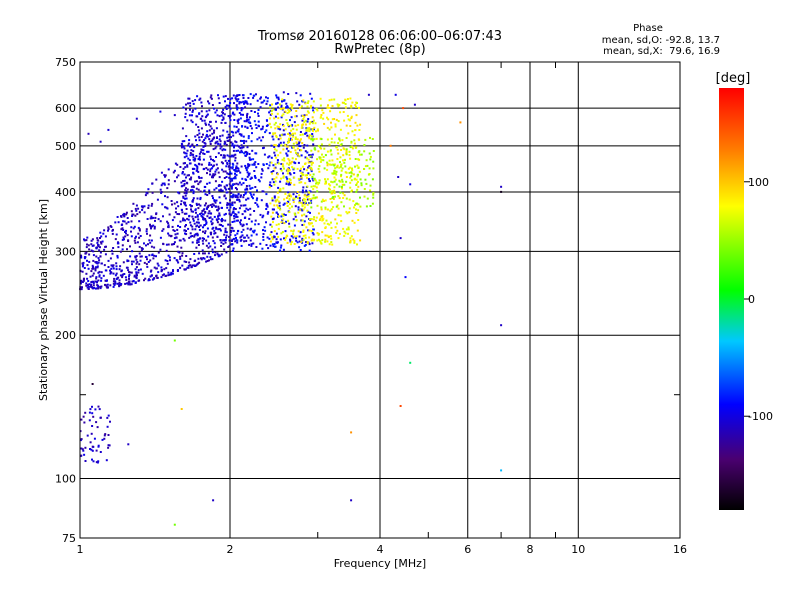  Describe the element at coordinates (379, 36) in the screenshot. I see `chart-title: Tromsø 20160128 06:06:00–06:07:43` at that location.